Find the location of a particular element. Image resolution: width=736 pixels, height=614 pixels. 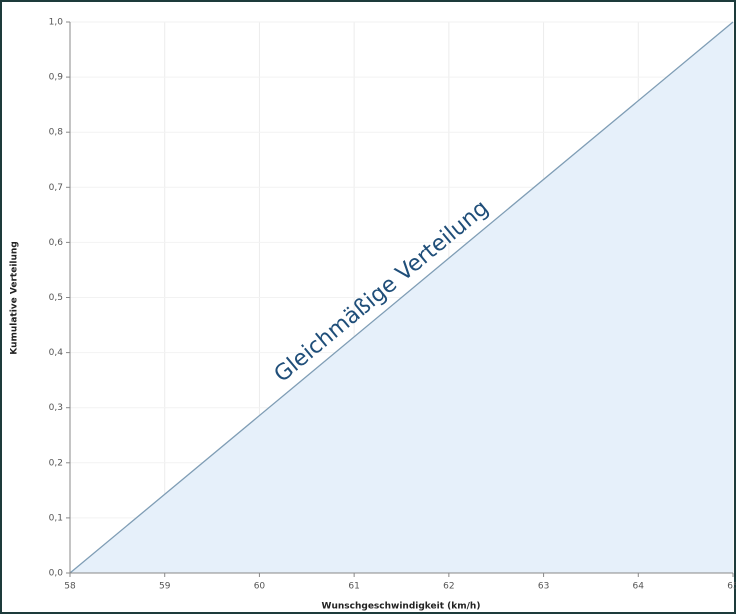

y-tick-label: 0,4 is located at coordinates (56, 353).